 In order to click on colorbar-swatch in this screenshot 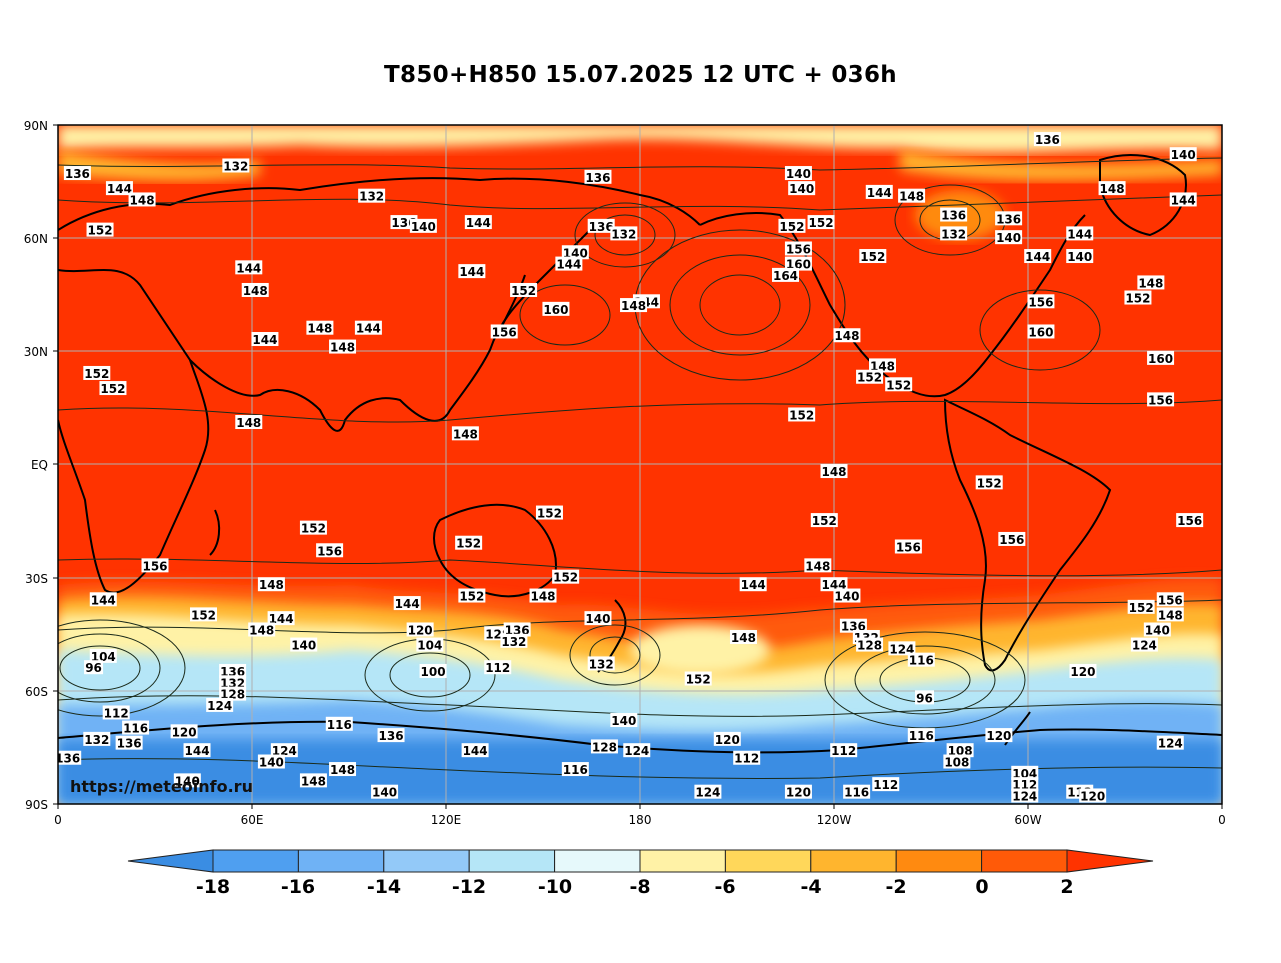, I will do `click(597, 861)`.